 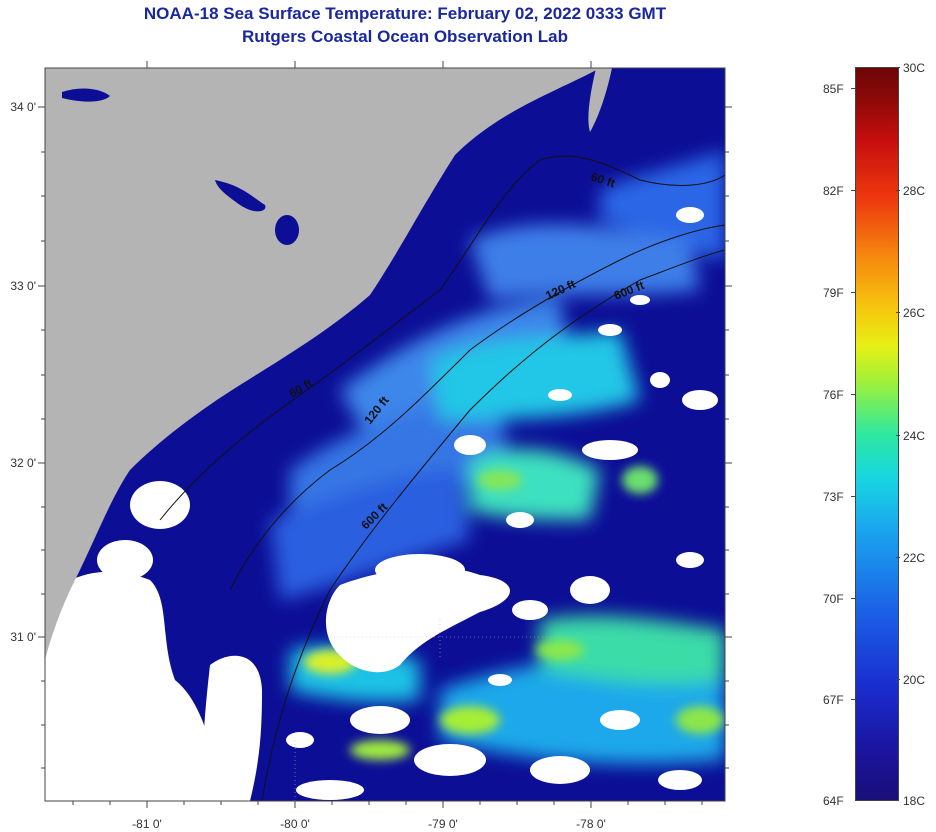 I want to click on colorbar-label-c: 26C, so click(x=914, y=313).